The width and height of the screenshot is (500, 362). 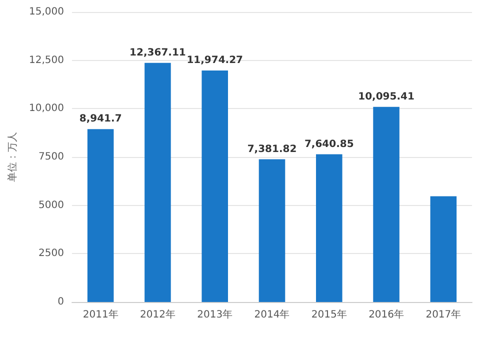 What do you see at coordinates (12, 157) in the screenshot?
I see `y-axis-title: 单位：万人` at bounding box center [12, 157].